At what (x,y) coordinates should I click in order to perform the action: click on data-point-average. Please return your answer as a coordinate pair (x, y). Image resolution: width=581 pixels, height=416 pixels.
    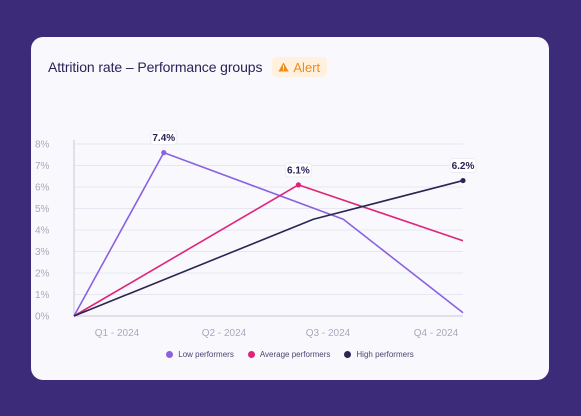
    Looking at the image, I should click on (298, 185).